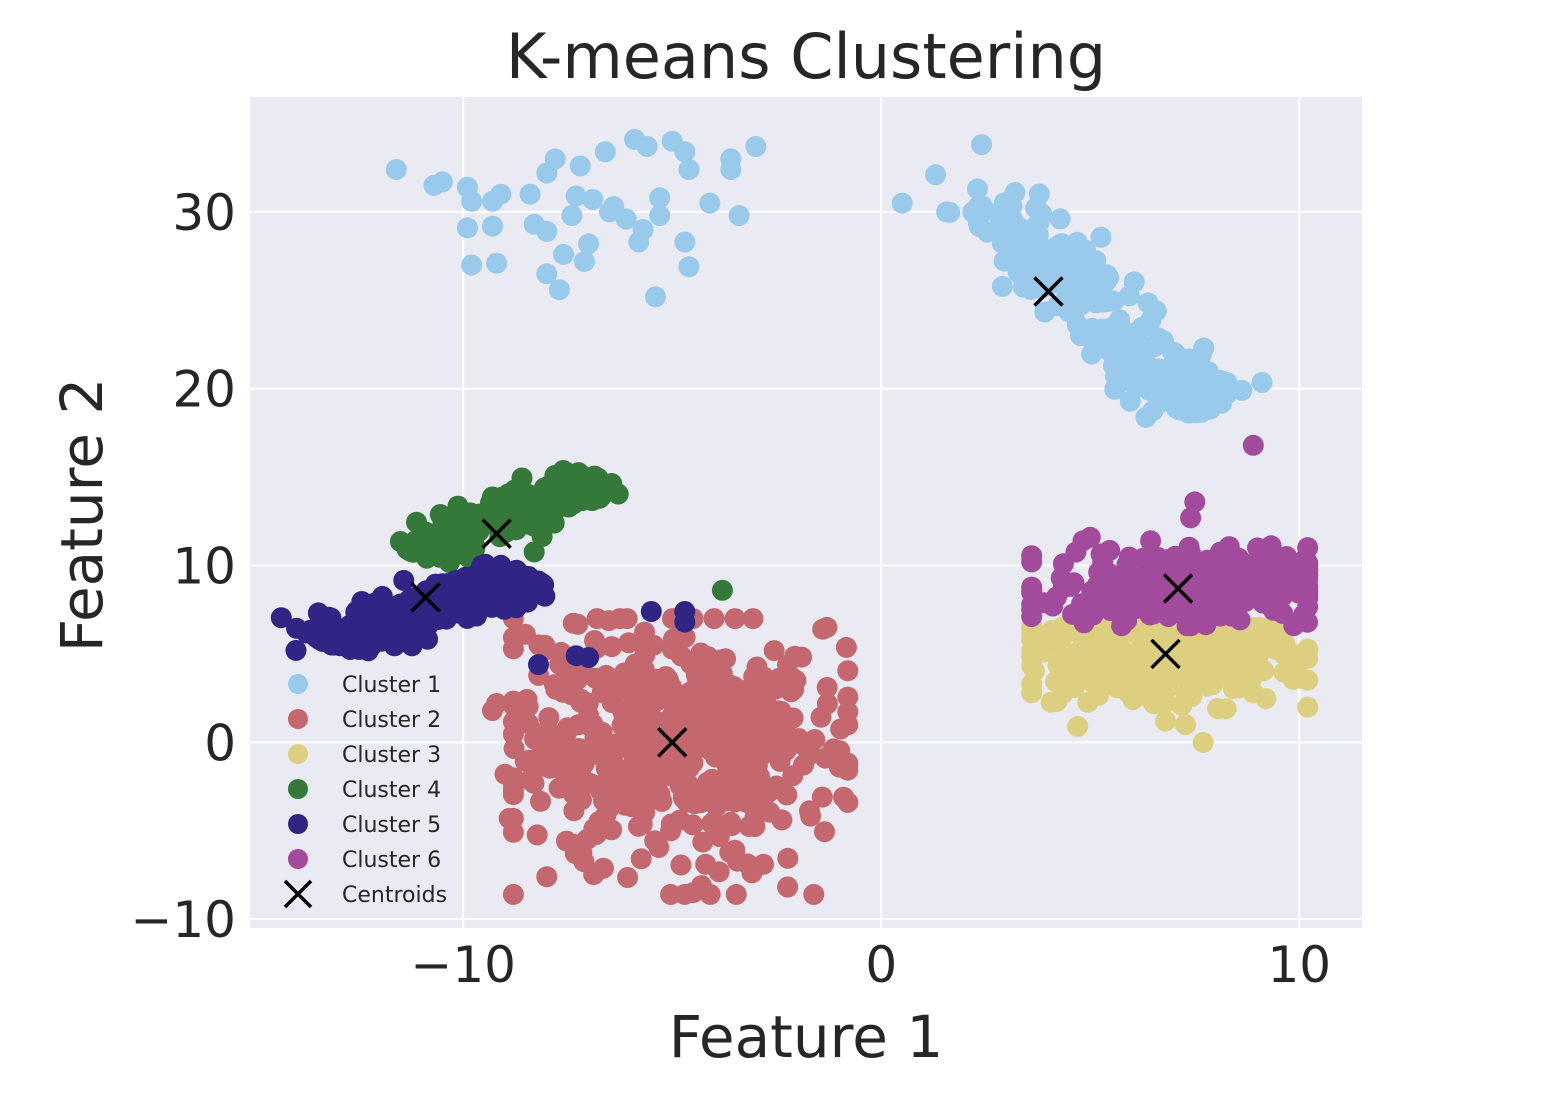  I want to click on y-tick-label: 30, so click(204, 213).